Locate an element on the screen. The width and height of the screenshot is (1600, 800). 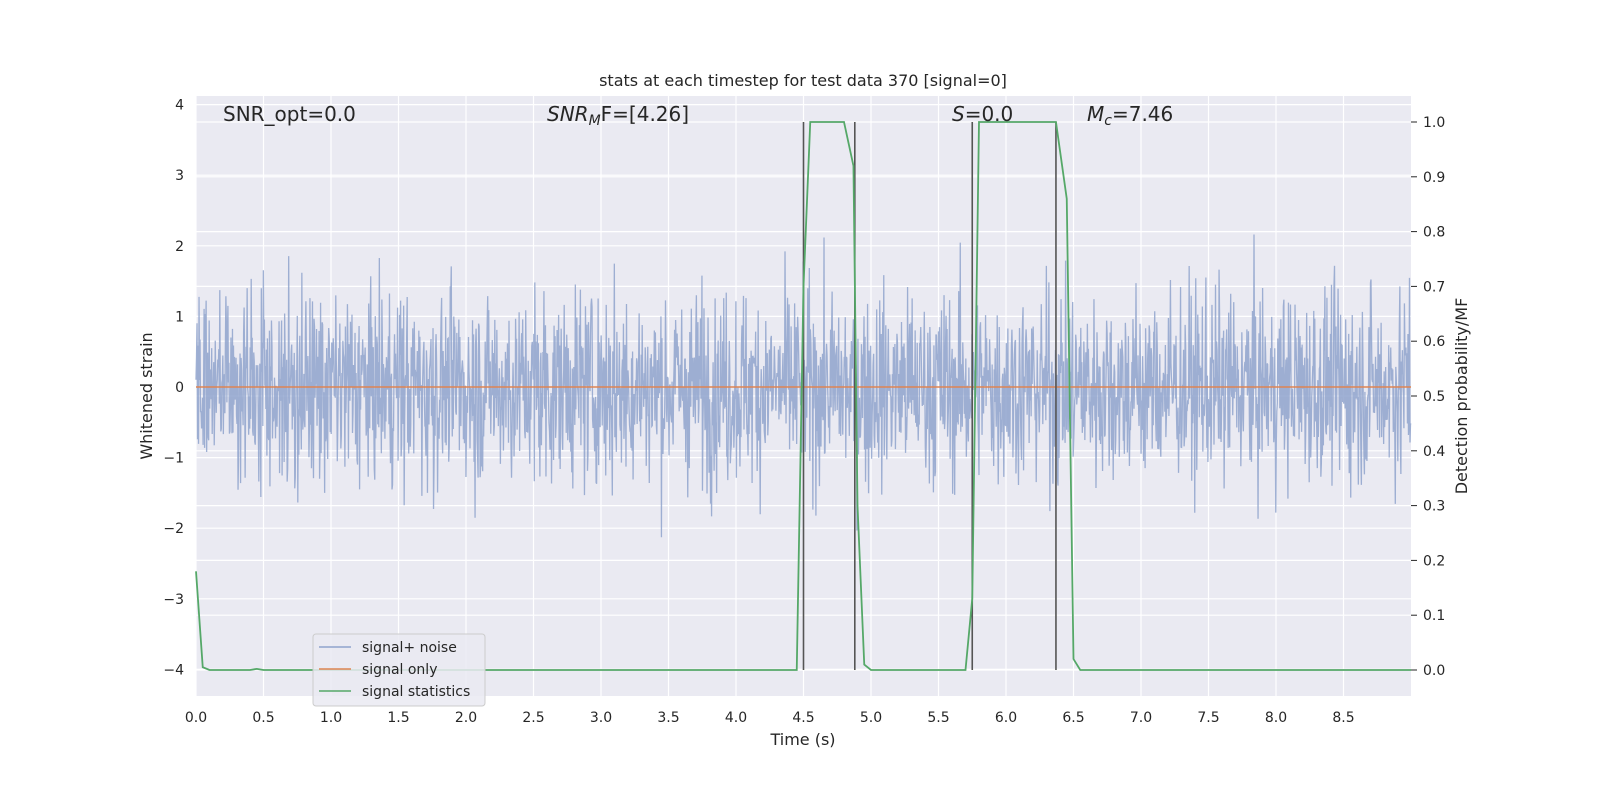
y-tick-label: 4 is located at coordinates (179, 106).